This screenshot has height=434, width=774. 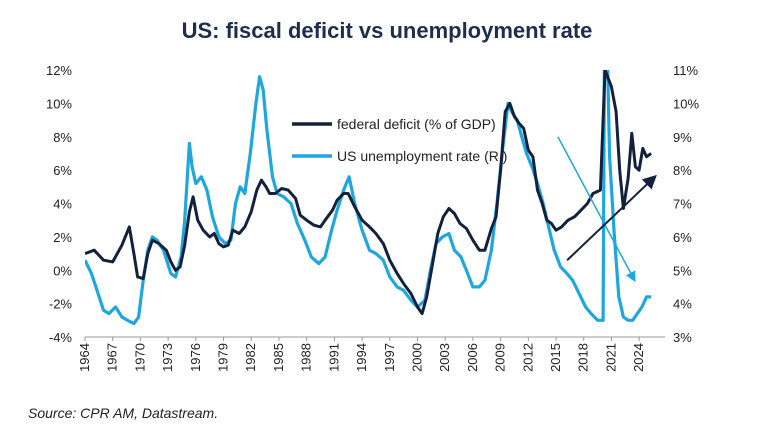 I want to click on x-tick-label: 2012, so click(x=527, y=357).